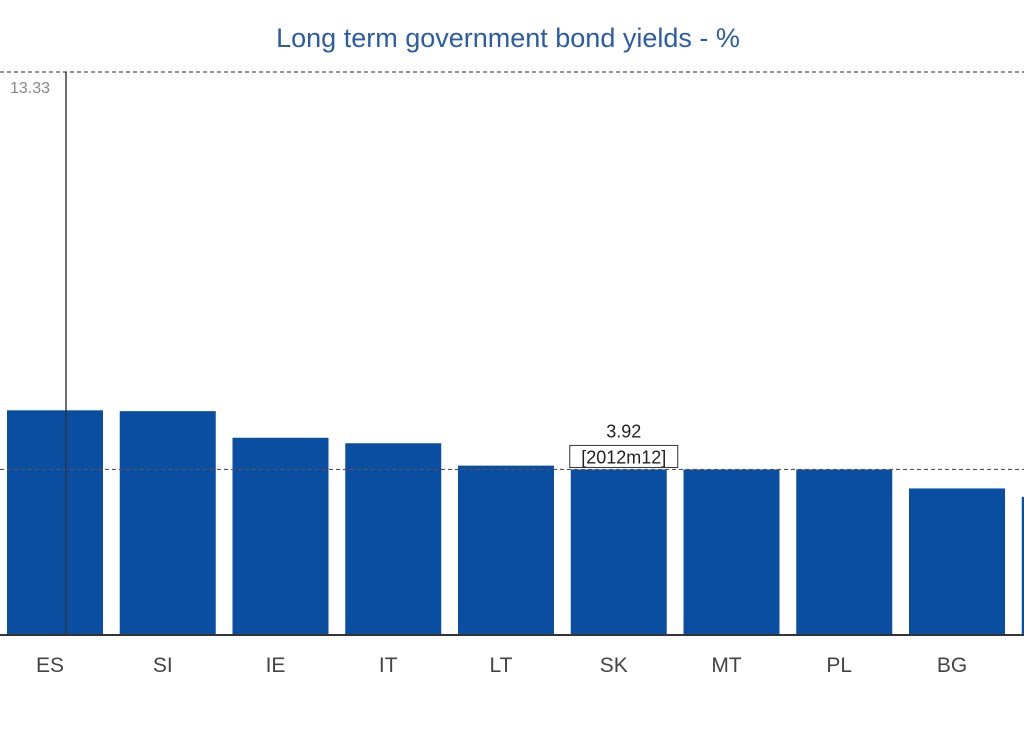  Describe the element at coordinates (167, 523) in the screenshot. I see `bar-si` at that location.